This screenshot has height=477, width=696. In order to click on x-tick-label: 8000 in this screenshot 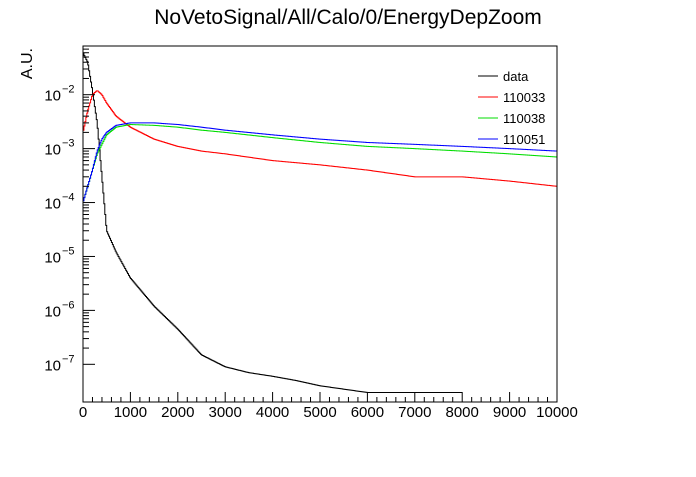, I will do `click(462, 412)`.